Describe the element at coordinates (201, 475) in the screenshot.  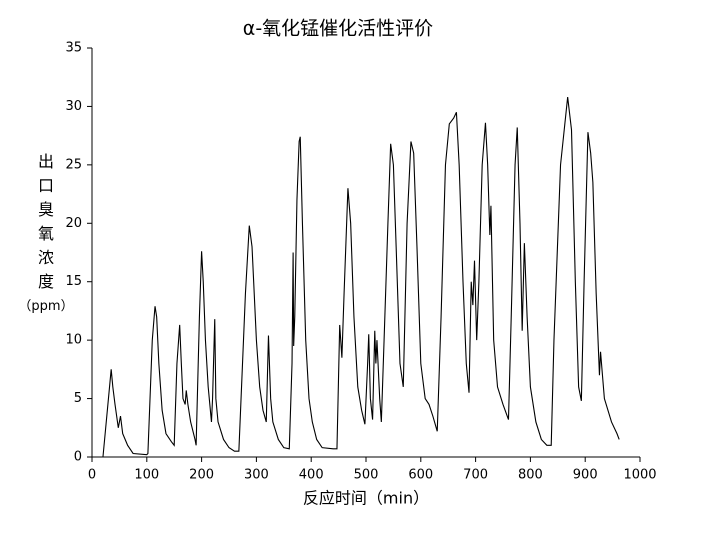
I see `x-tick-label: 200` at that location.